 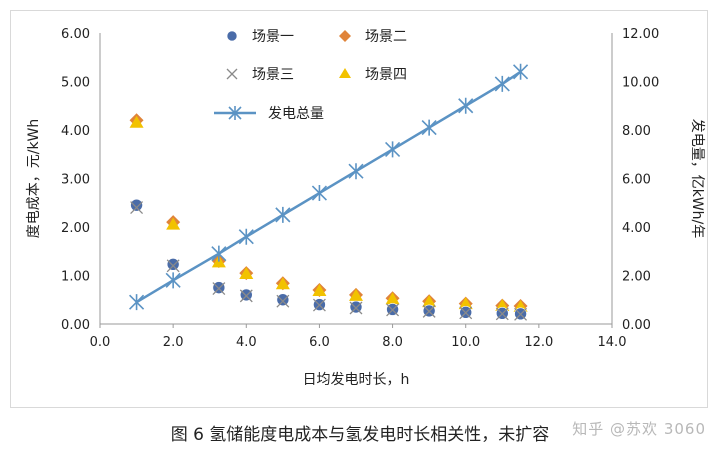 I want to click on legend-label: 场景四, so click(x=386, y=75).